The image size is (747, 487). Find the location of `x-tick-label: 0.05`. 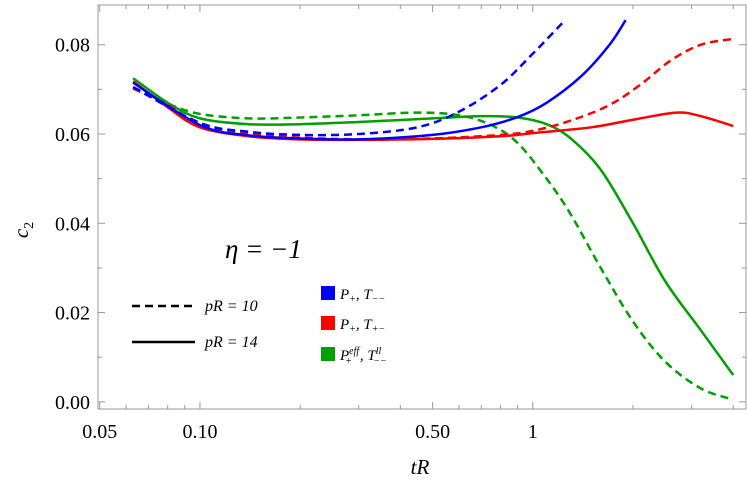

x-tick-label: 0.05 is located at coordinates (99, 432).